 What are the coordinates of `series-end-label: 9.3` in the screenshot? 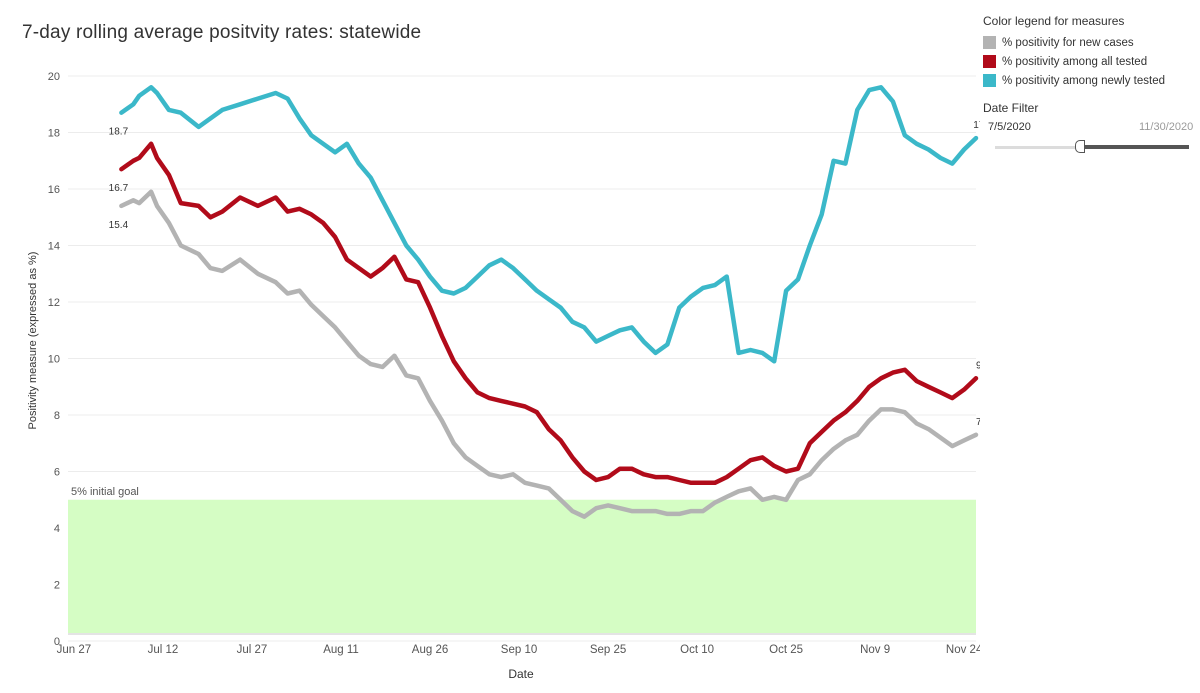 It's located at (978, 365).